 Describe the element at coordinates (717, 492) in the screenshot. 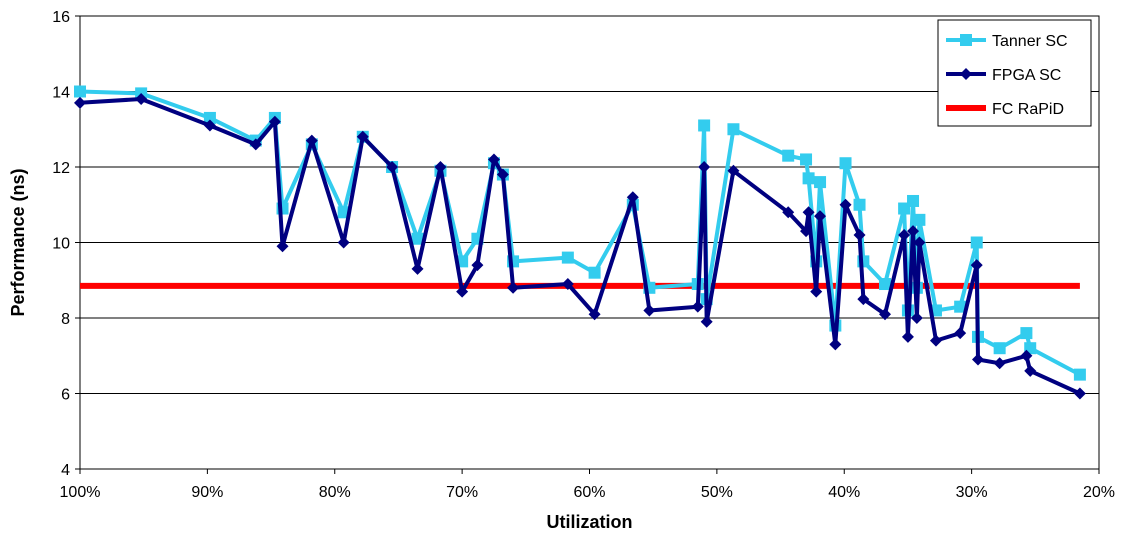

I see `x-tick-label: 50%` at that location.